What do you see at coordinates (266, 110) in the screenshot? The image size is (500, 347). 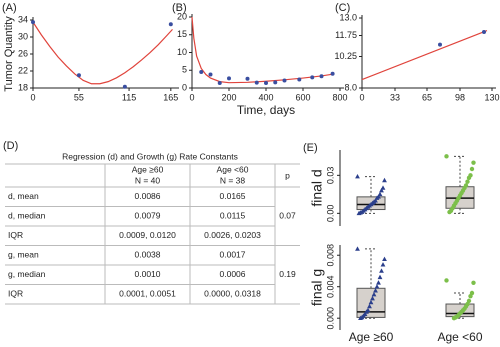 I see `x-axis-label: Time, days` at bounding box center [266, 110].